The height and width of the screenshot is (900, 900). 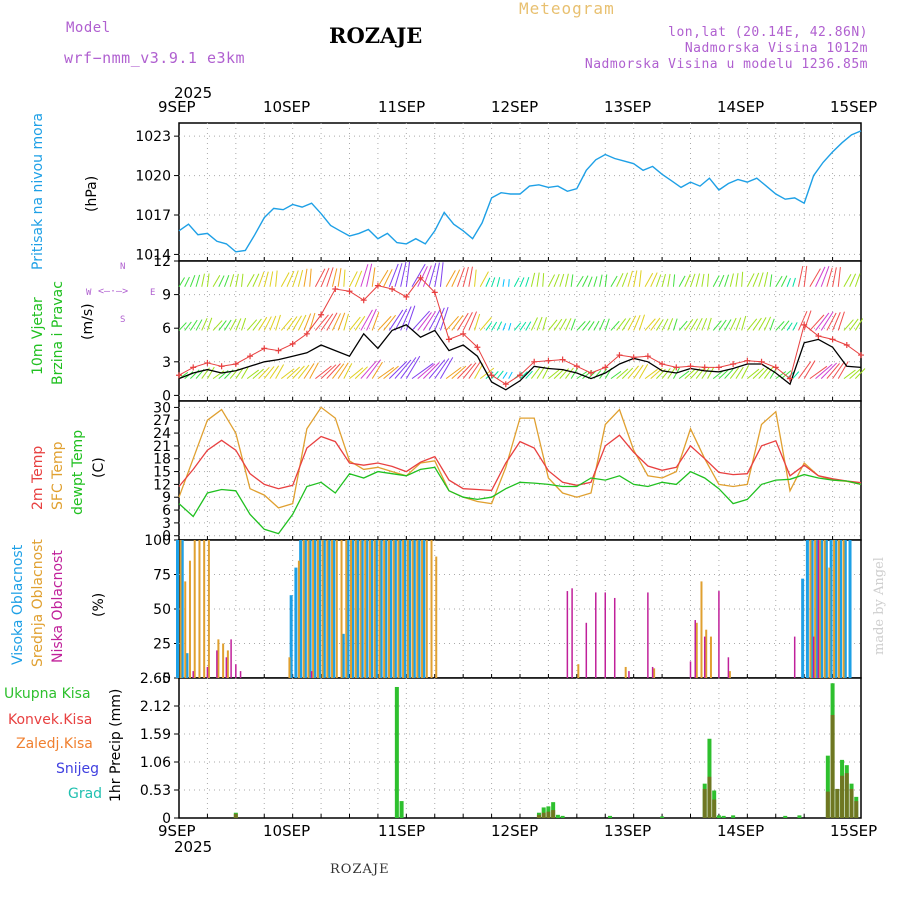 What do you see at coordinates (155, 763) in the screenshot?
I see `y-tick-label: 1.06` at bounding box center [155, 763].